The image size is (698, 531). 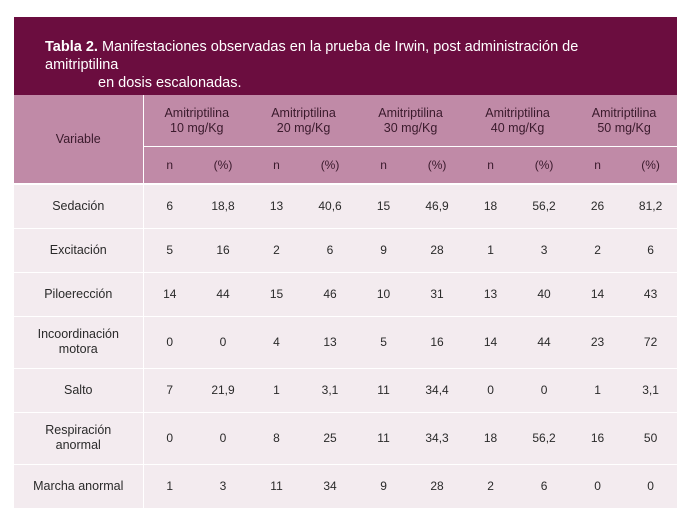 What do you see at coordinates (79, 389) in the screenshot?
I see `row-variable: Salto` at bounding box center [79, 389].